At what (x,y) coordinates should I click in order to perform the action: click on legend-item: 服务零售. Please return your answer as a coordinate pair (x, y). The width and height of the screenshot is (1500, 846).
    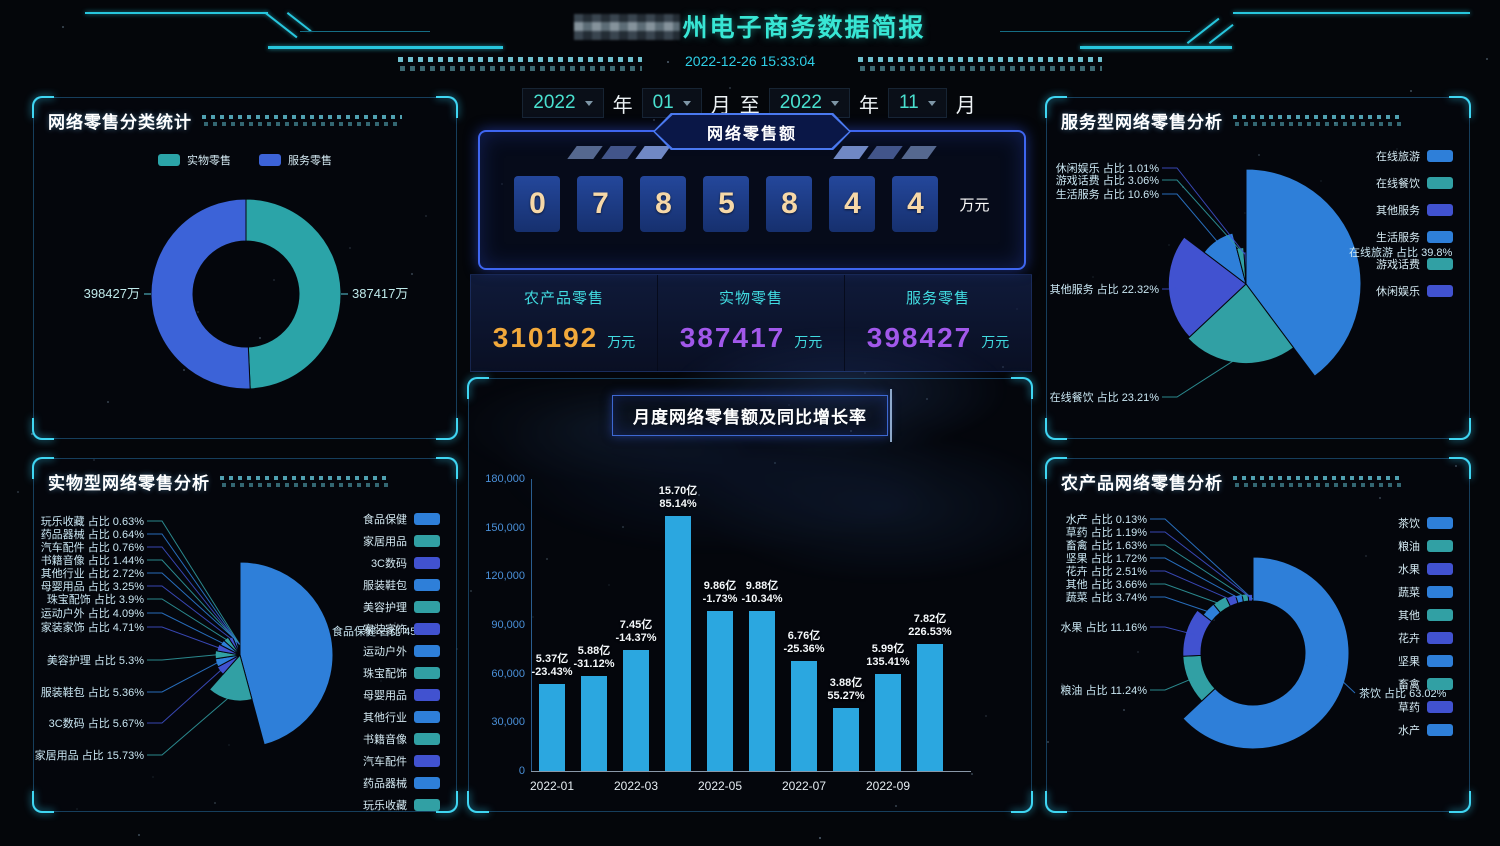
    Looking at the image, I should click on (295, 160).